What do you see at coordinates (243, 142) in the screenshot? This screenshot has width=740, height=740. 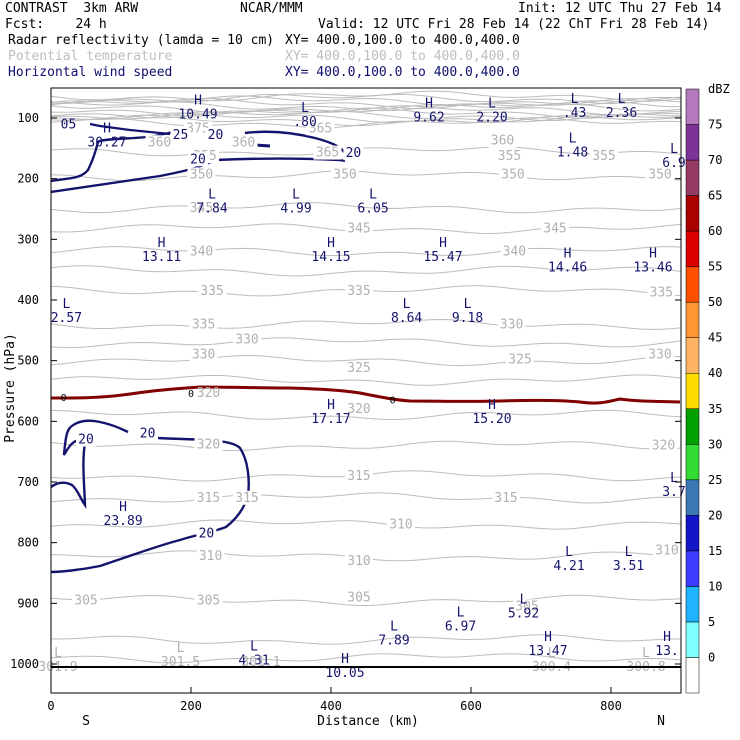 I see `theta-label: 360` at bounding box center [243, 142].